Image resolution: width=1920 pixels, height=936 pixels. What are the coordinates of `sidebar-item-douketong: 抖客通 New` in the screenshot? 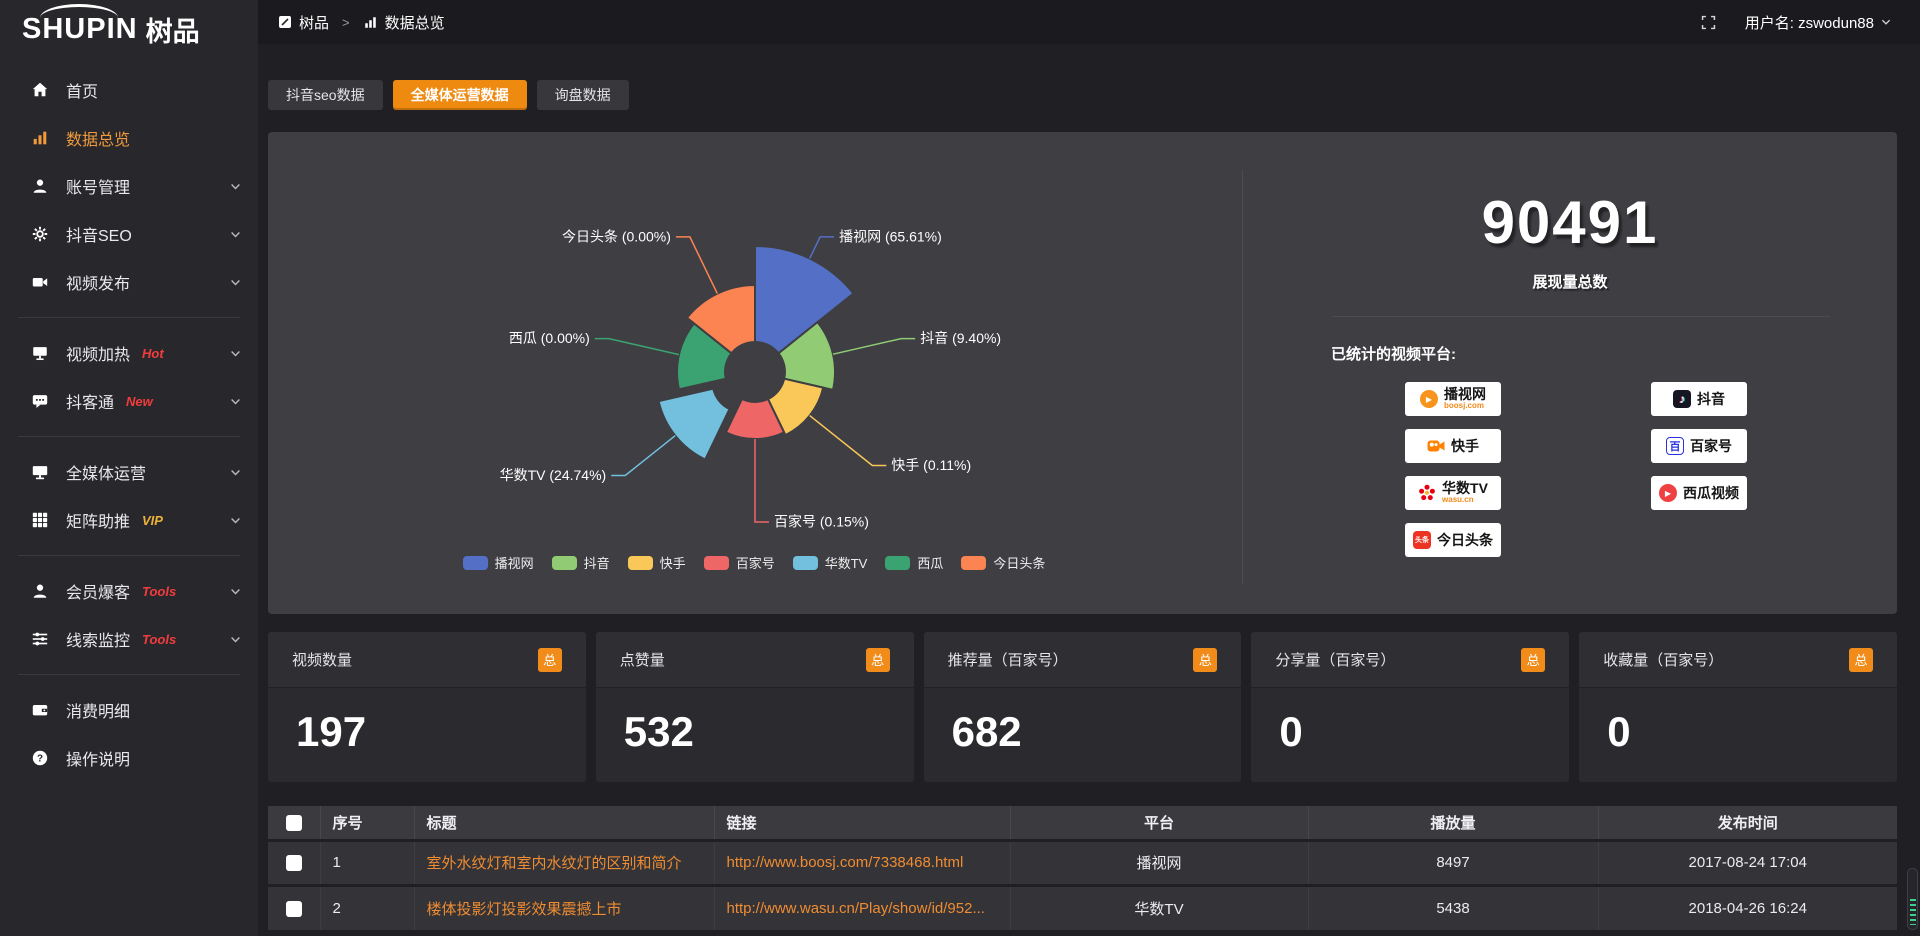 It's located at (129, 401).